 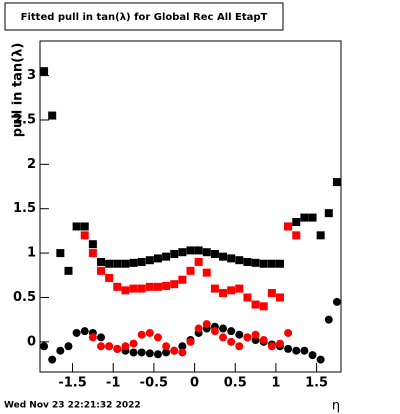 What do you see at coordinates (194, 383) in the screenshot?
I see `x-tick-label: 0` at bounding box center [194, 383].